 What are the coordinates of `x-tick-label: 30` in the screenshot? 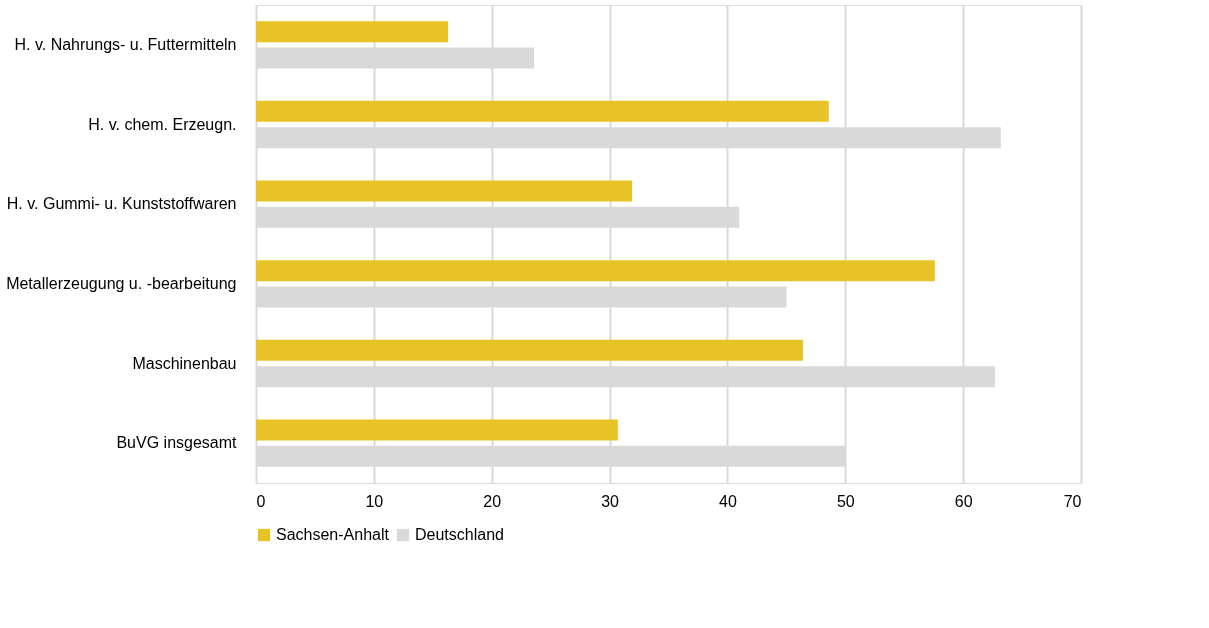 It's located at (610, 501).